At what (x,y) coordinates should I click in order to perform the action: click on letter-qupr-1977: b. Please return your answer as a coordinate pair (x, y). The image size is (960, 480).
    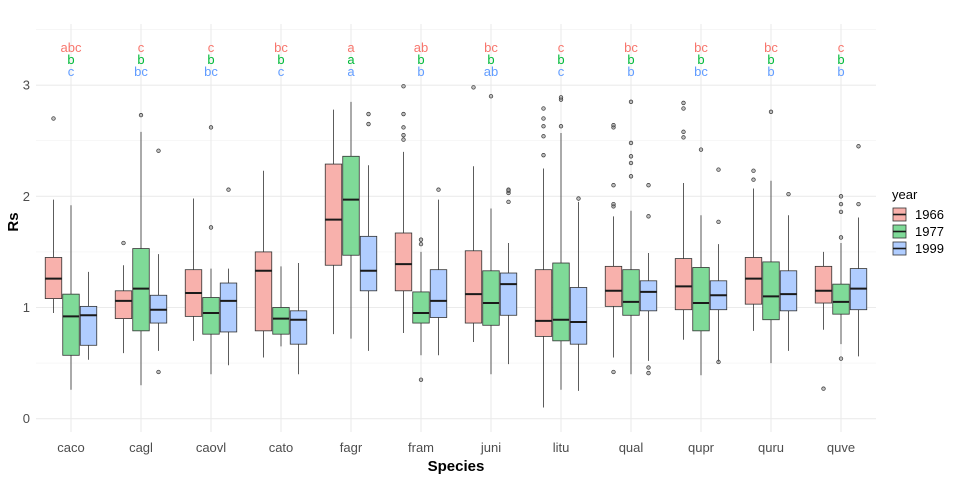
    Looking at the image, I should click on (700, 59).